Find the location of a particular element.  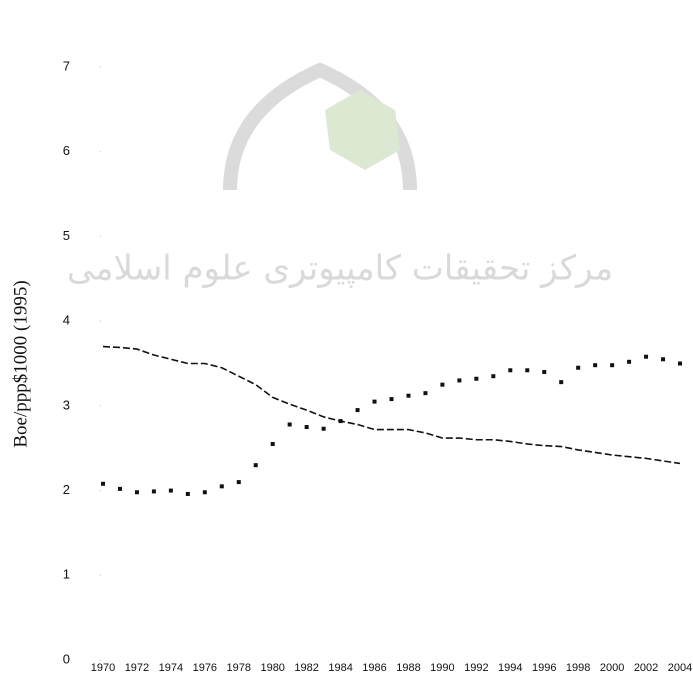

y-tick-label: 2 is located at coordinates (66, 489).